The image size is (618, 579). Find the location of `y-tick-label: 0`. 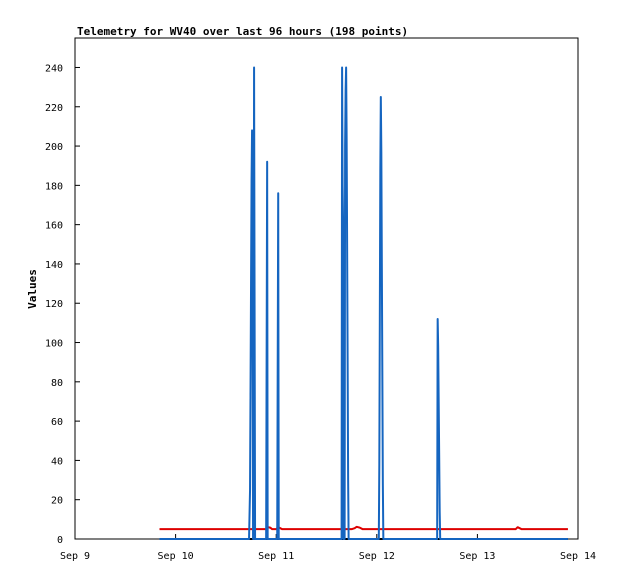

y-tick-label: 0 is located at coordinates (60, 540).